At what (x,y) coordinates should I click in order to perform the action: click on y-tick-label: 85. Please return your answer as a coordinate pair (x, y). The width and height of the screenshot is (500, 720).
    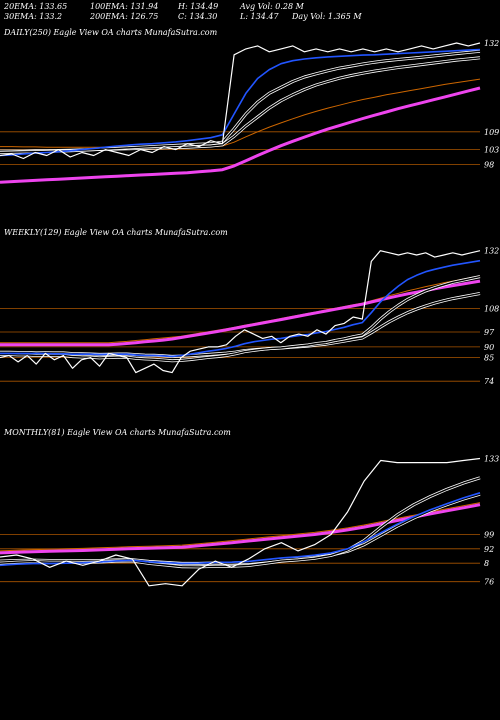
    Looking at the image, I should click on (489, 358).